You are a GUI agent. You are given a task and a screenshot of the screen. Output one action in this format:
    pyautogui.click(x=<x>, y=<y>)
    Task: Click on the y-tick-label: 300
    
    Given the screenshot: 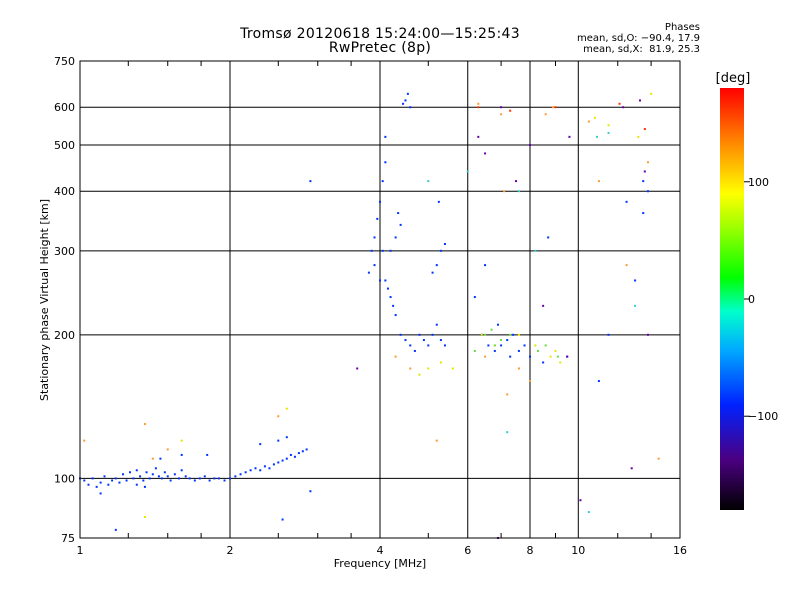 What is the action you would take?
    pyautogui.click(x=64, y=251)
    